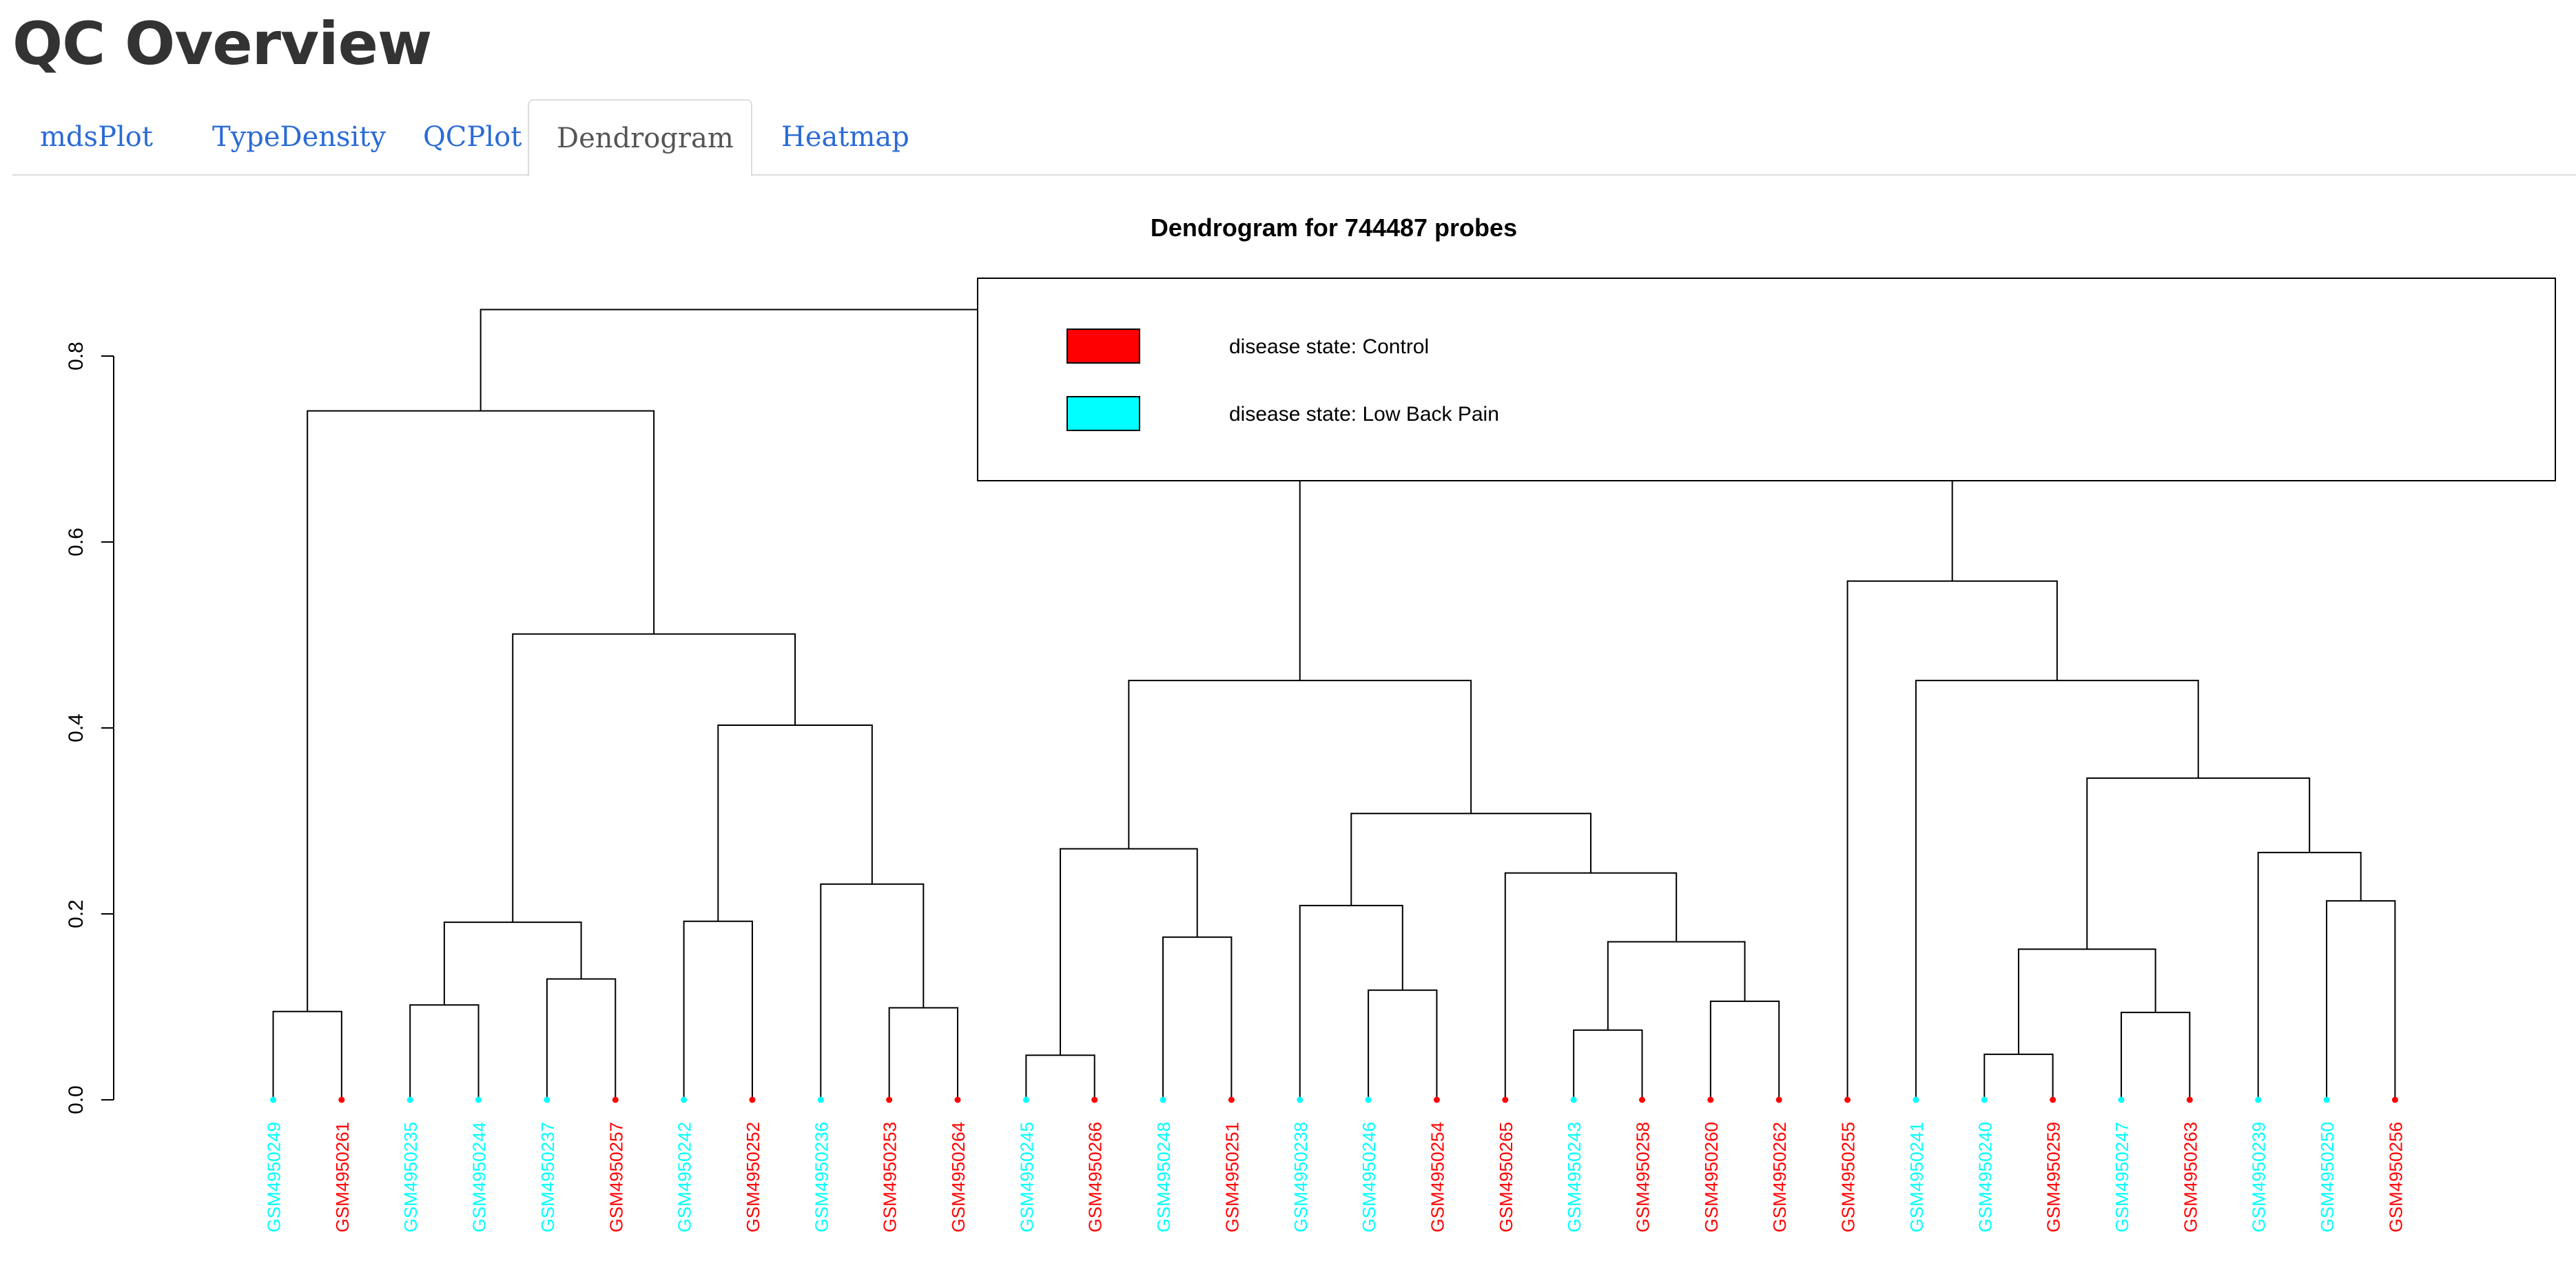 Image resolution: width=2576 pixels, height=1272 pixels. Describe the element at coordinates (1300, 1177) in the screenshot. I see `leaf-label: GSM4950238` at that location.